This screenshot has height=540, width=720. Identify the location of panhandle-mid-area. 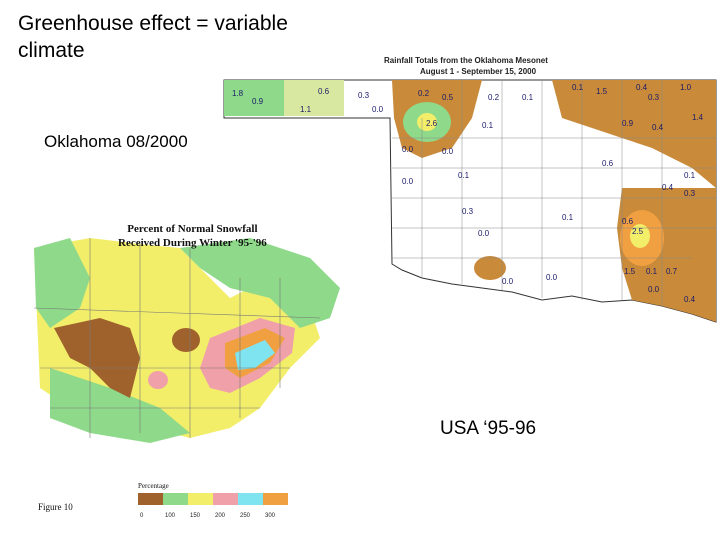
(314, 98).